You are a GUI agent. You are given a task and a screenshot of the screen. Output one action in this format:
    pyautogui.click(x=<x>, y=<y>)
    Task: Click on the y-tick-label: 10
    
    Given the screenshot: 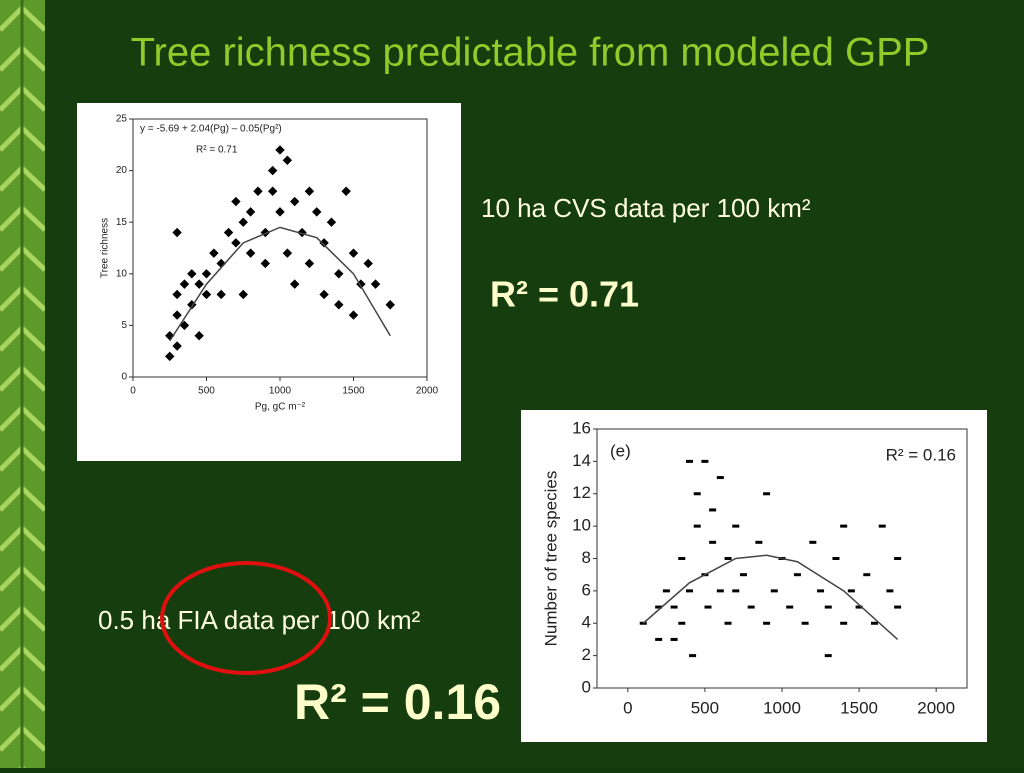 What is the action you would take?
    pyautogui.click(x=581, y=525)
    